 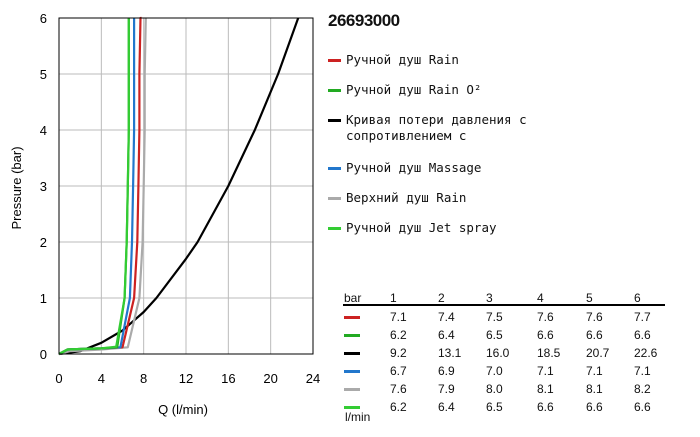 I want to click on legend-item: Ручной душ Rain O², so click(x=404, y=90).